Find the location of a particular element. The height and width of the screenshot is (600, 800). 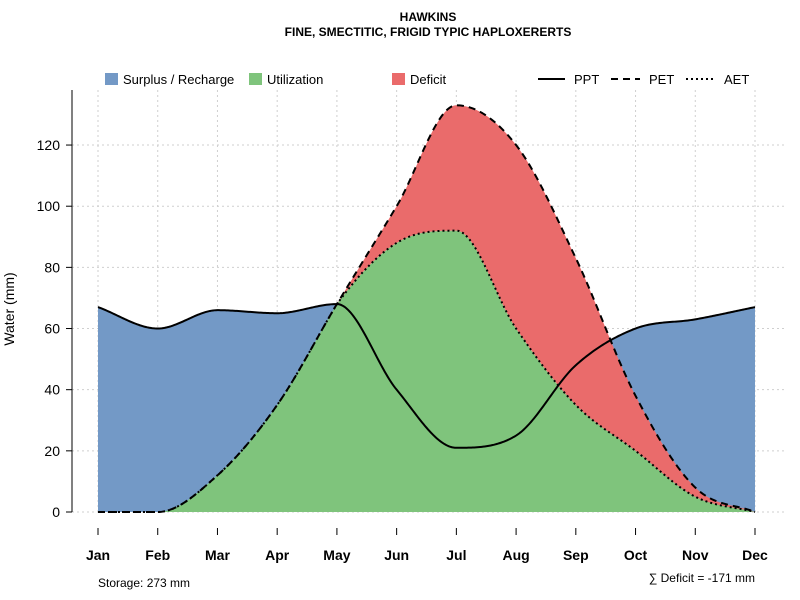

legend-label-deficit: Deficit is located at coordinates (428, 79).